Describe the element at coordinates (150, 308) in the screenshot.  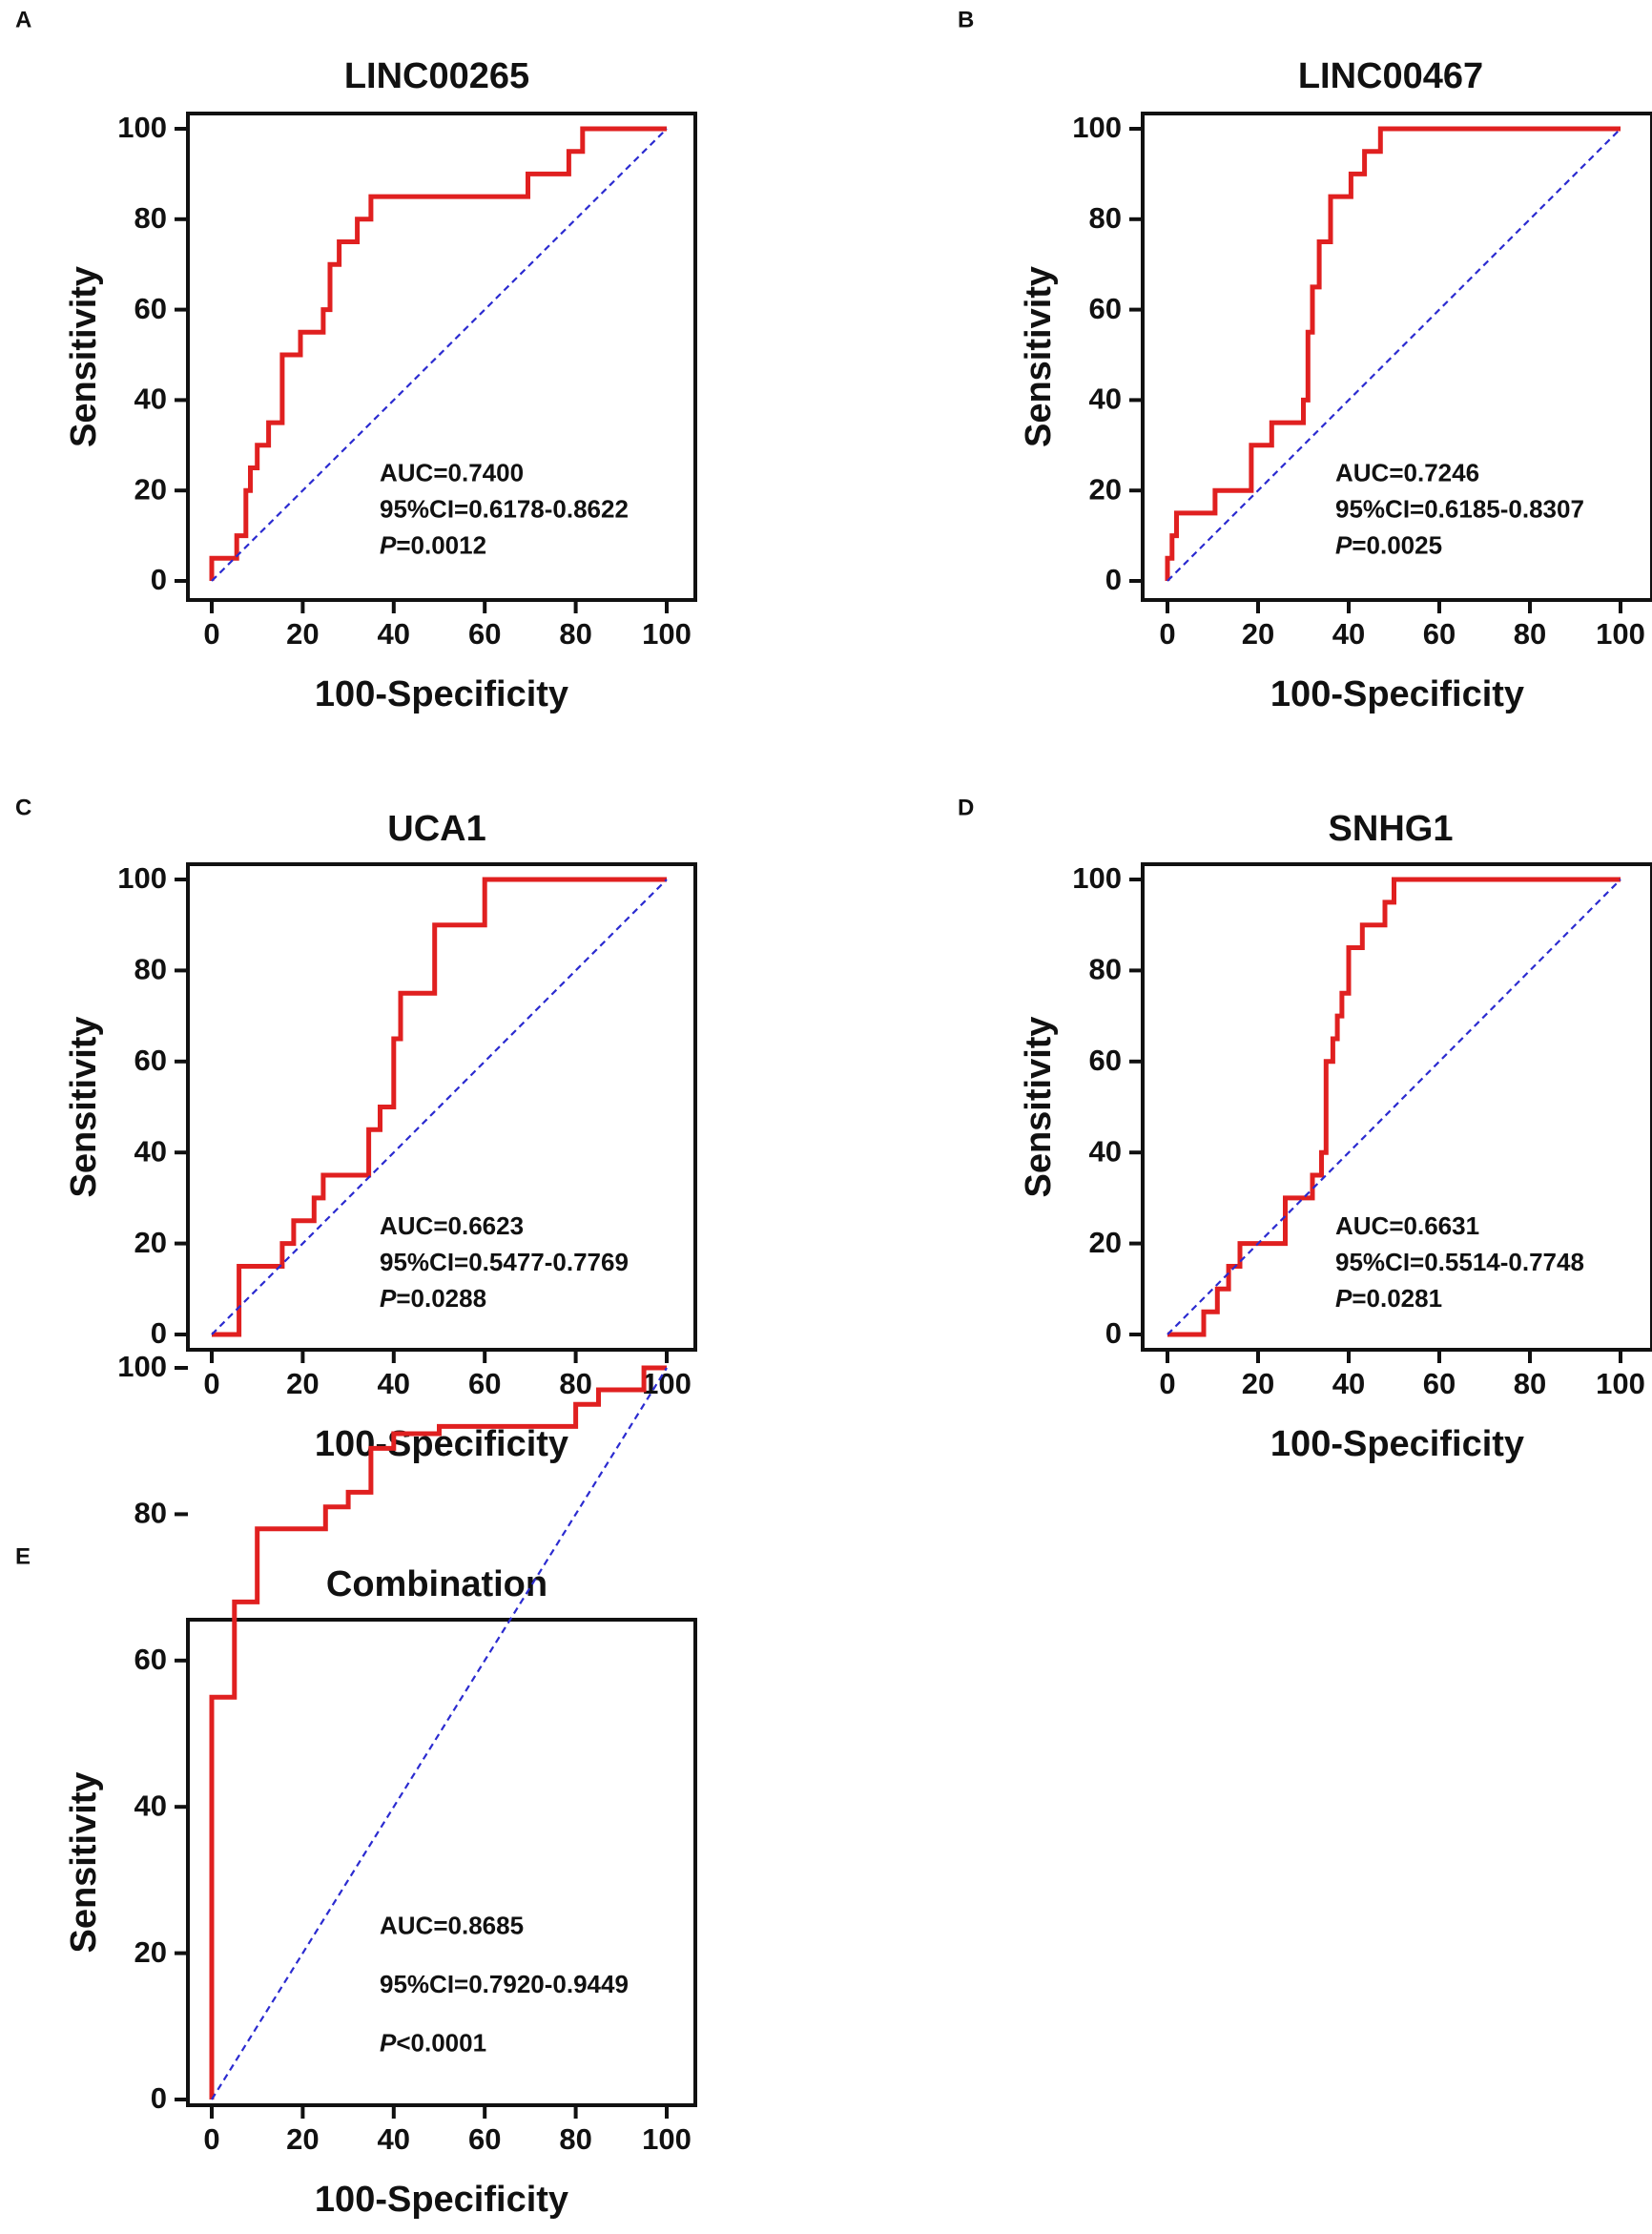
I see `y-tick-label: 60` at that location.